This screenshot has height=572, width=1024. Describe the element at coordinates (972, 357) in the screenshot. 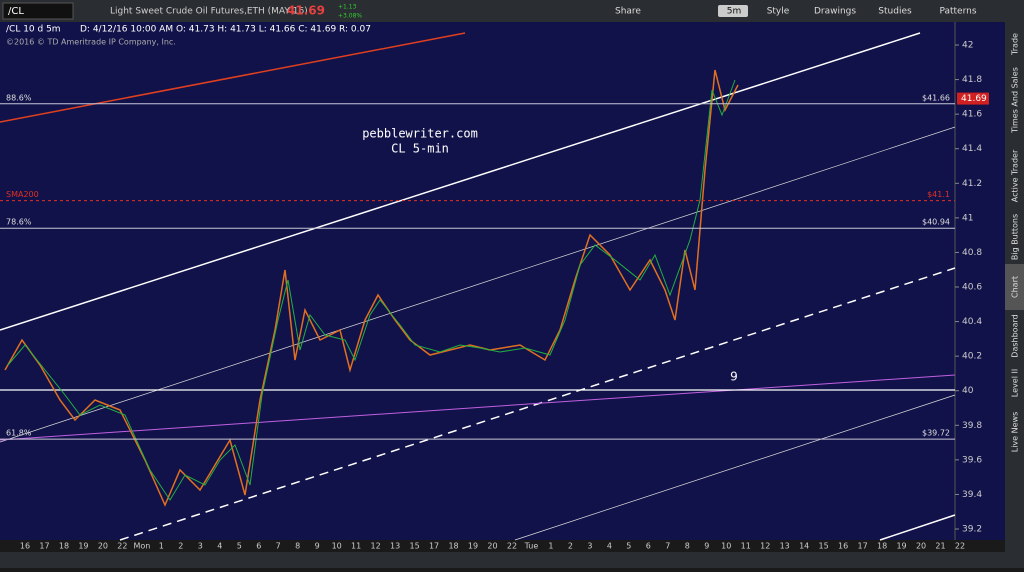

I see `price-label: 40.2` at that location.